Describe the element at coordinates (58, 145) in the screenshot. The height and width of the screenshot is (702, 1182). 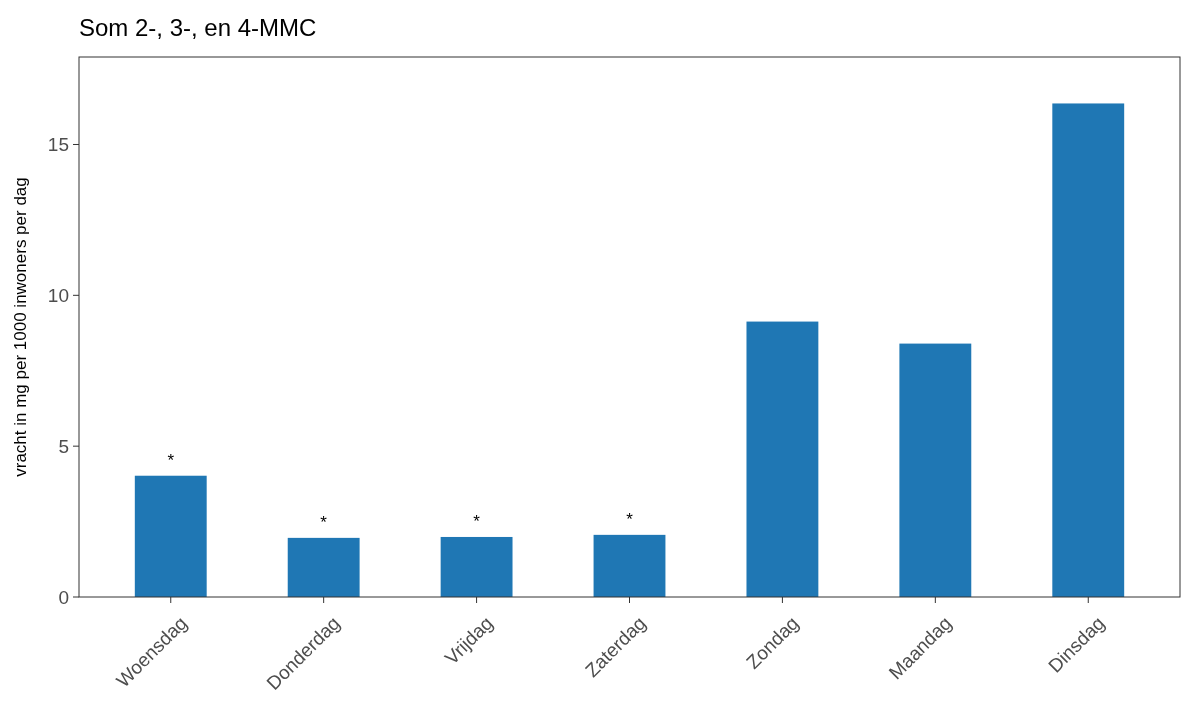
I see `y-tick-label: 15` at that location.